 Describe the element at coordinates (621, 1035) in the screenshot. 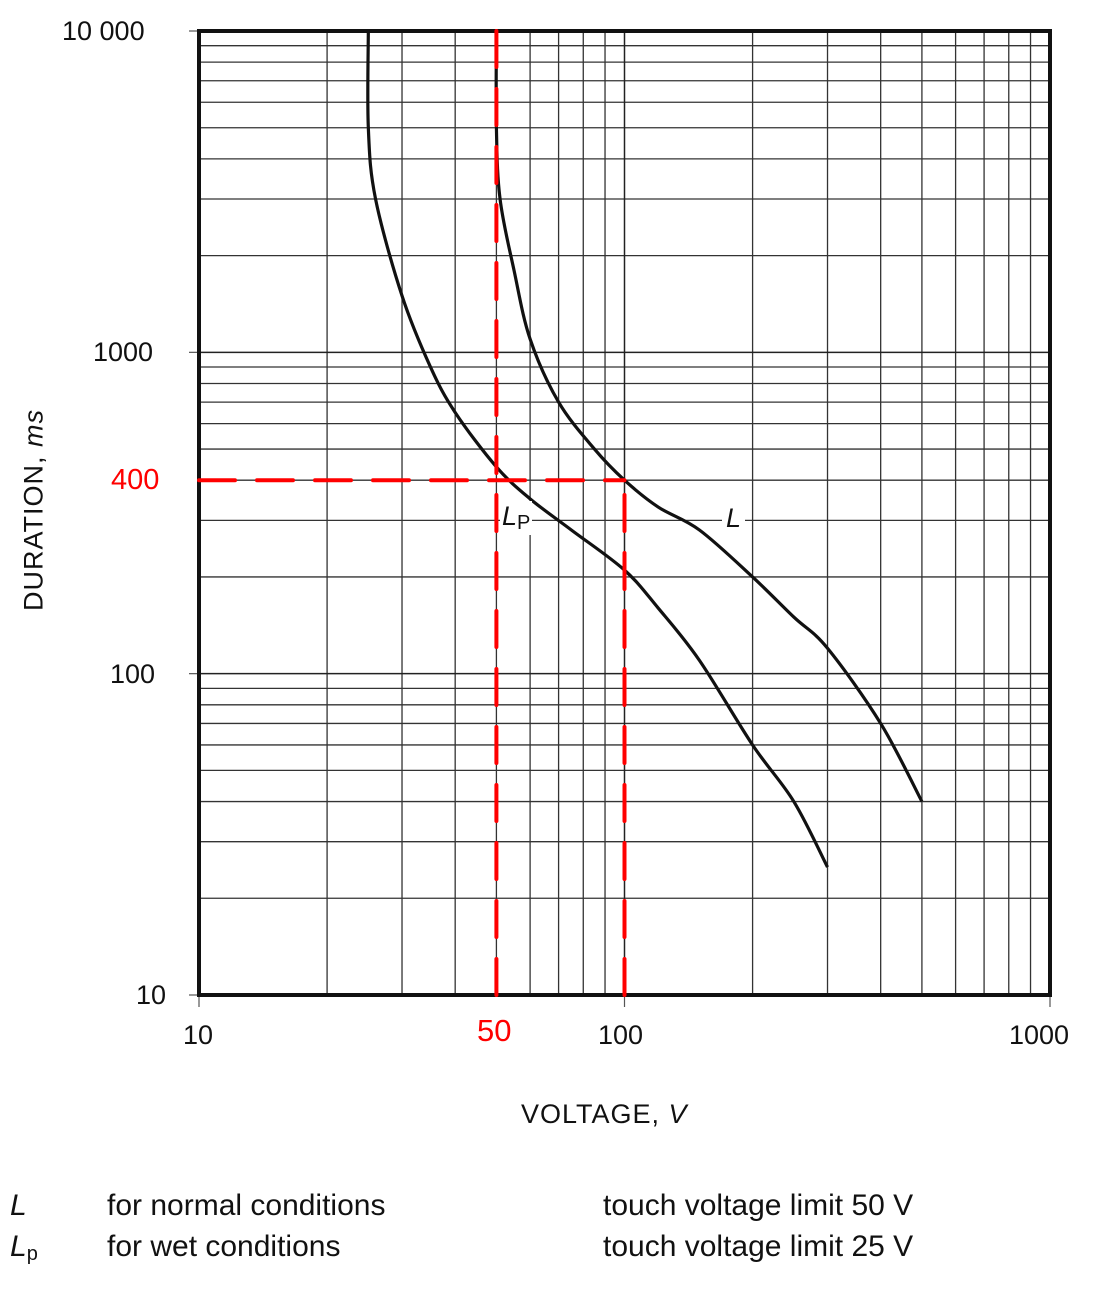

I see `x-tick-100: 100` at that location.